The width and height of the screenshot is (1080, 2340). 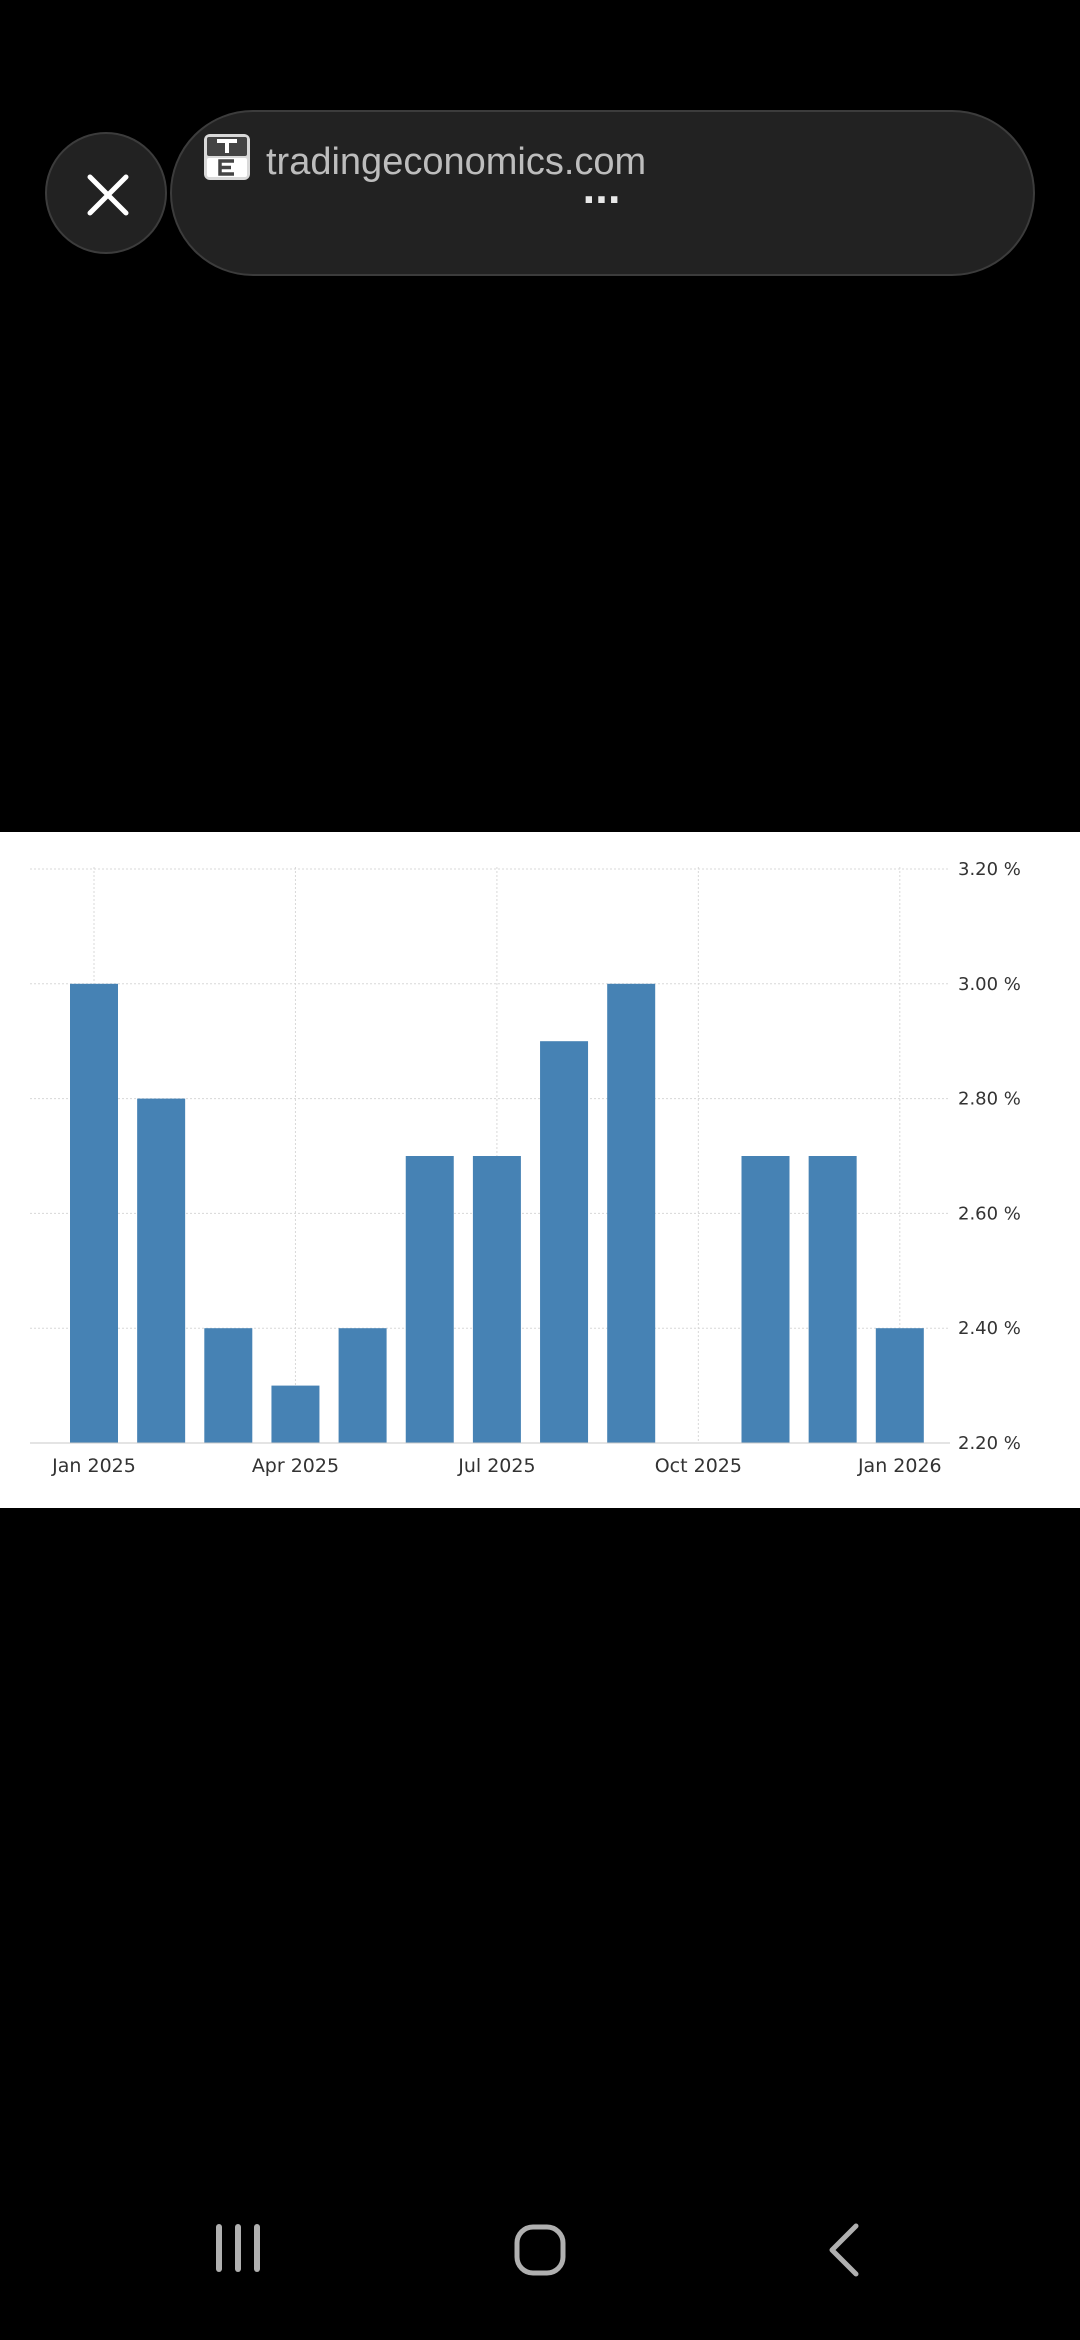 What do you see at coordinates (989, 869) in the screenshot?
I see `y-tick-label: 3.20 %` at bounding box center [989, 869].